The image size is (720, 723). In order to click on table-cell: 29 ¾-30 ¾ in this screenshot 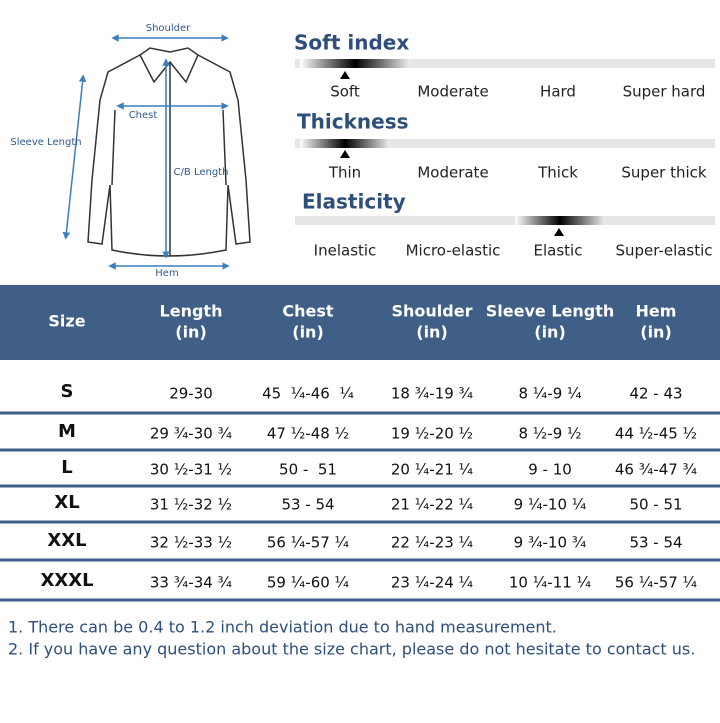, I will do `click(191, 434)`.